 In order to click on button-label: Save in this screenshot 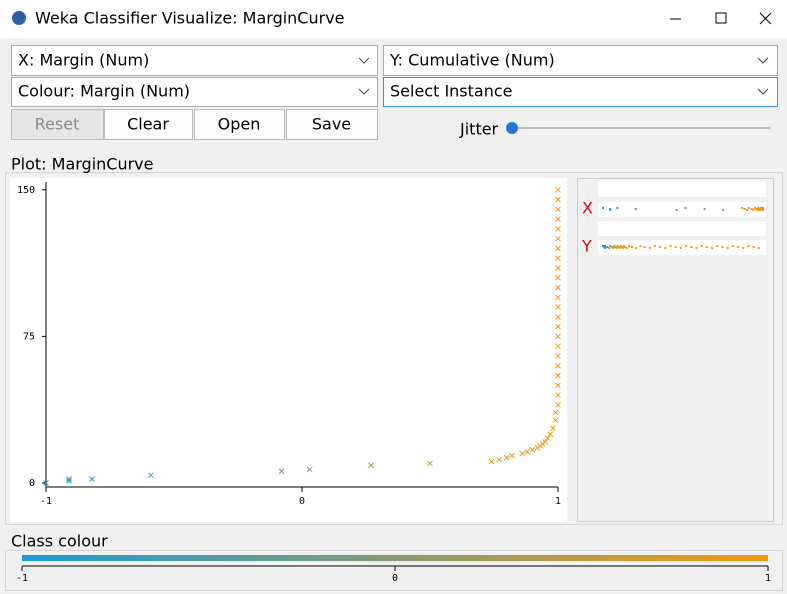, I will do `click(331, 124)`.